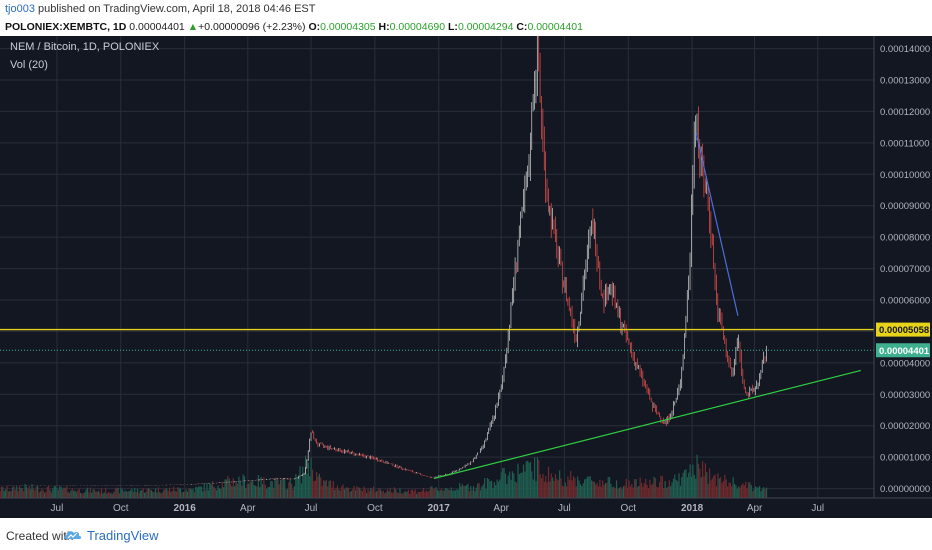 The height and width of the screenshot is (550, 932). Describe the element at coordinates (123, 535) in the screenshot. I see `tradingview-link: TradingView` at that location.